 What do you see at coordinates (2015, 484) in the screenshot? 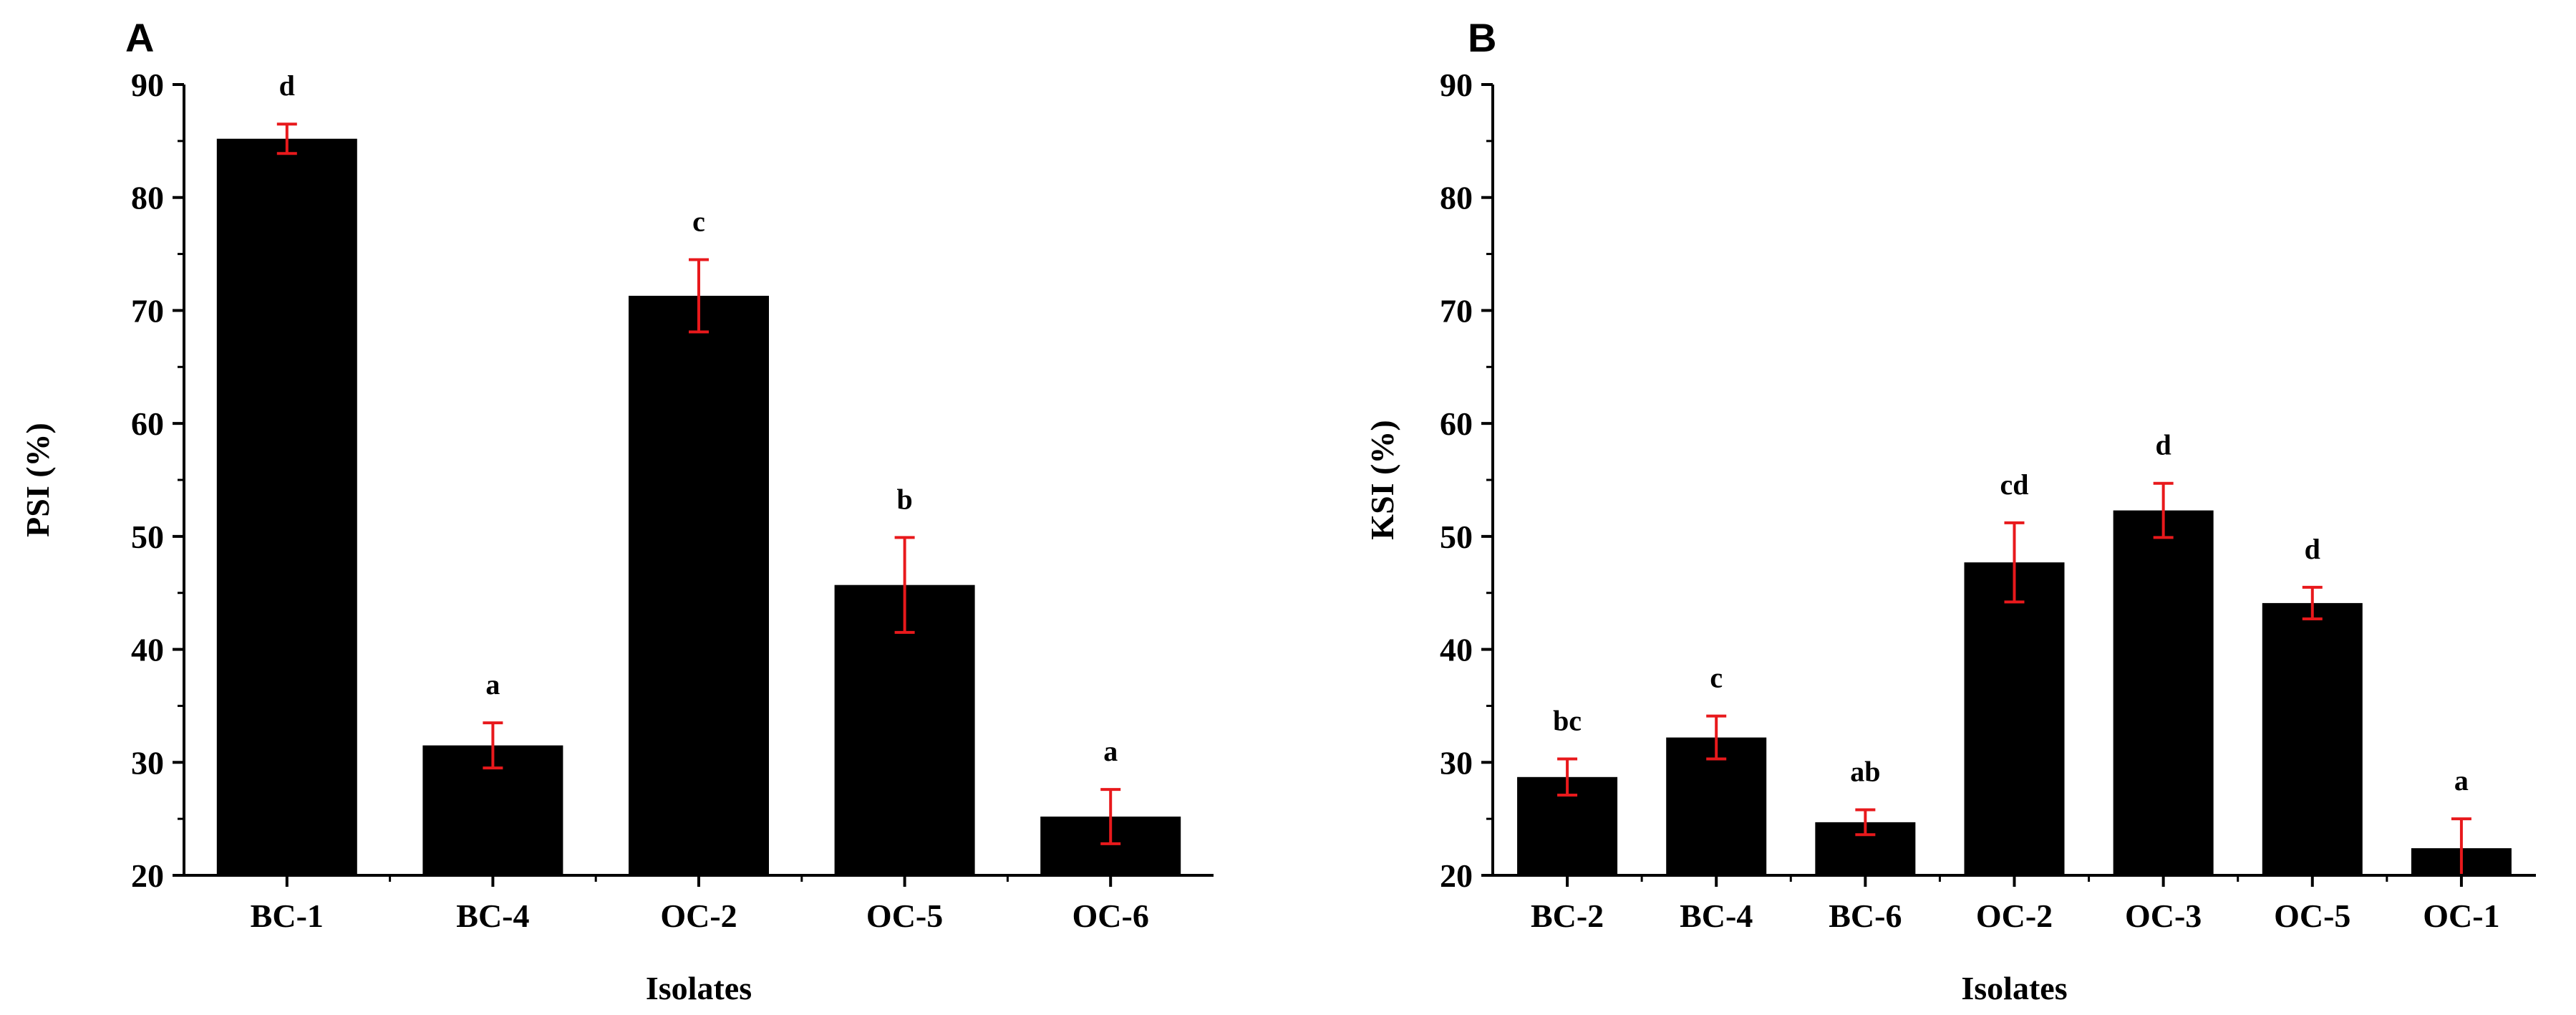
I see `significance-label: cd` at bounding box center [2015, 484].